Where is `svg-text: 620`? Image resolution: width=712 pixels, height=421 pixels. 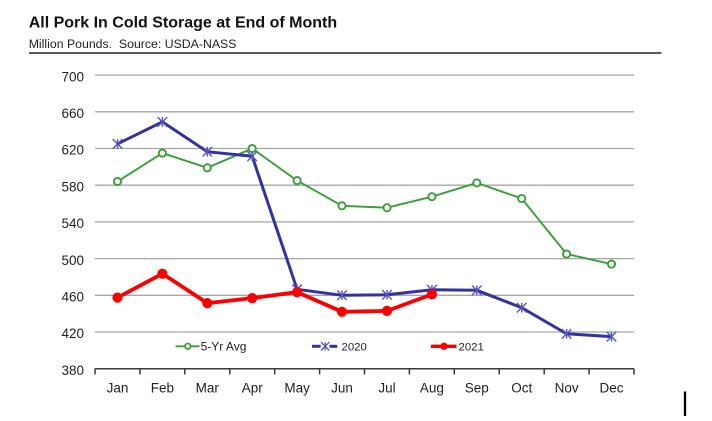
svg-text: 620 is located at coordinates (72, 150).